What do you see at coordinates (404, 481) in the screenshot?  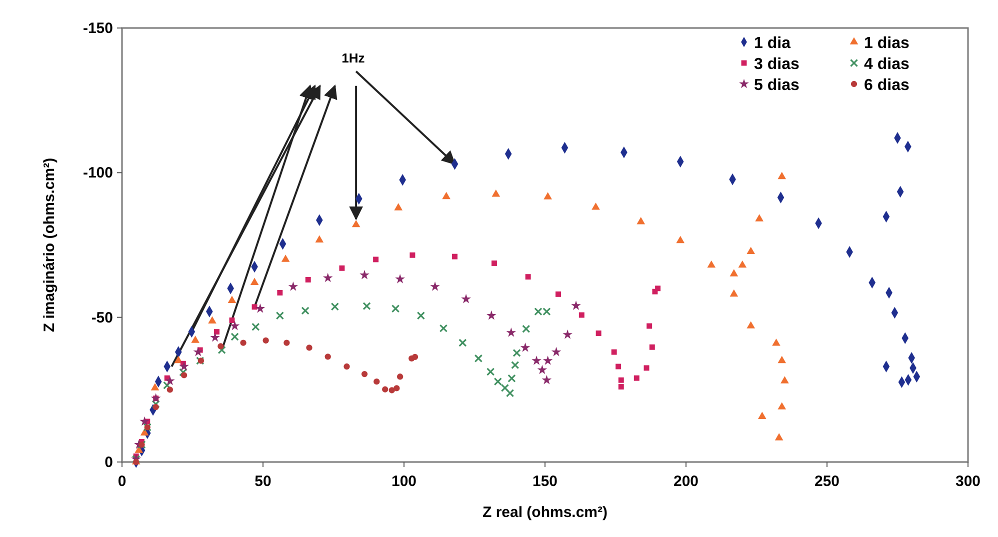 I see `x-tick-label: 100` at bounding box center [404, 481].